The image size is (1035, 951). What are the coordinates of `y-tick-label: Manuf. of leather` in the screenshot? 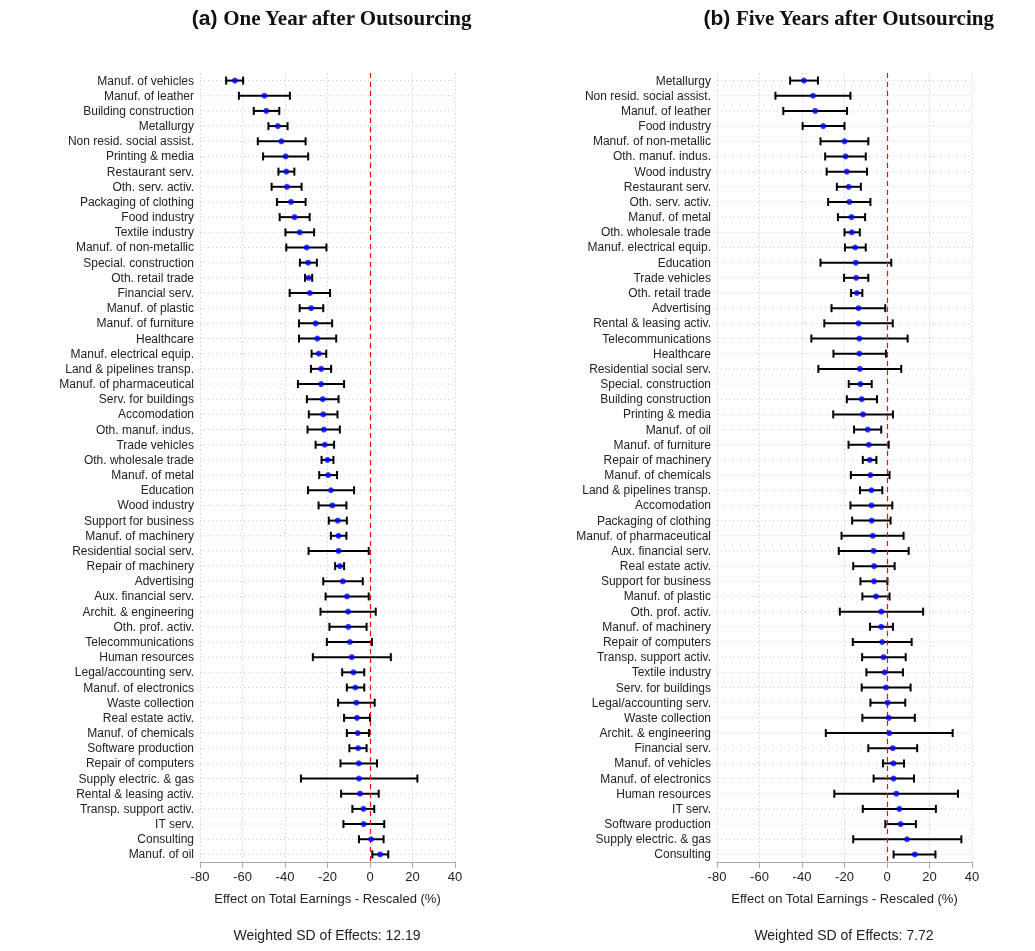 It's located at (148, 95).